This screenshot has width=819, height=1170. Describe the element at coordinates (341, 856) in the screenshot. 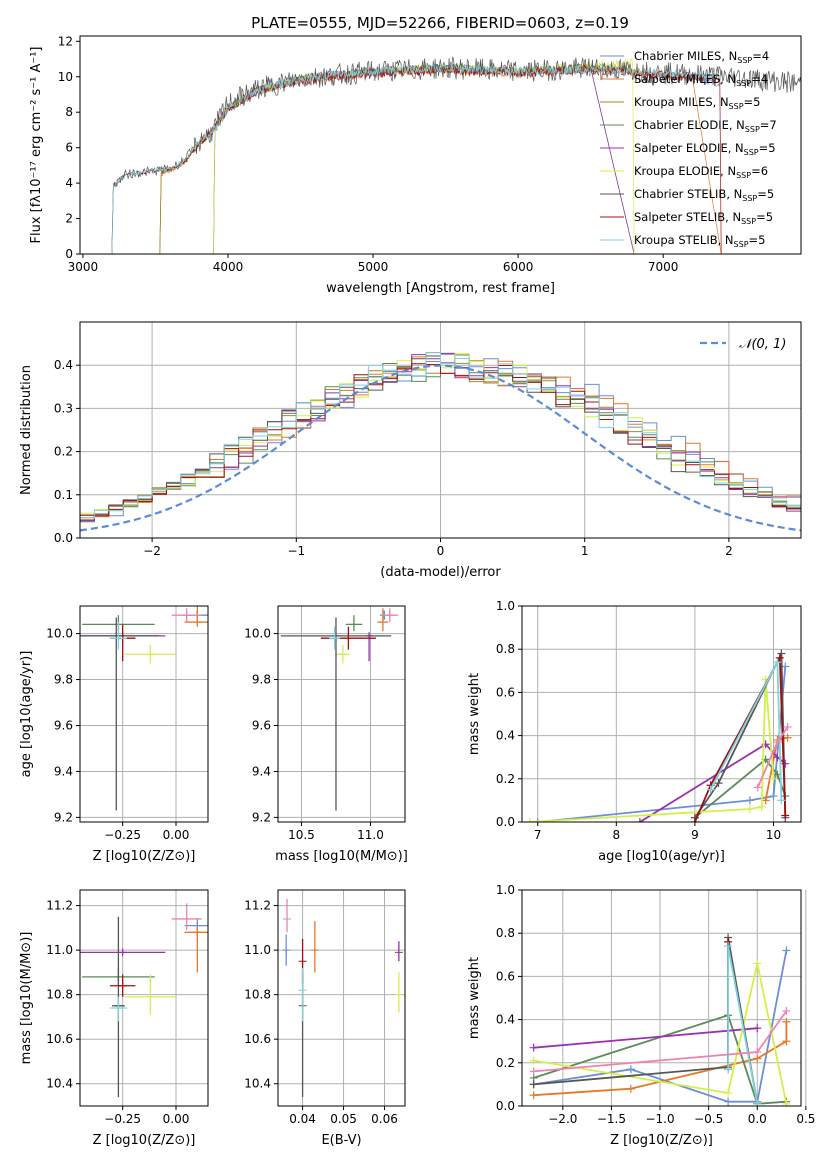

I see `x-axis-label: mass [log10(M/M⊙)]` at that location.